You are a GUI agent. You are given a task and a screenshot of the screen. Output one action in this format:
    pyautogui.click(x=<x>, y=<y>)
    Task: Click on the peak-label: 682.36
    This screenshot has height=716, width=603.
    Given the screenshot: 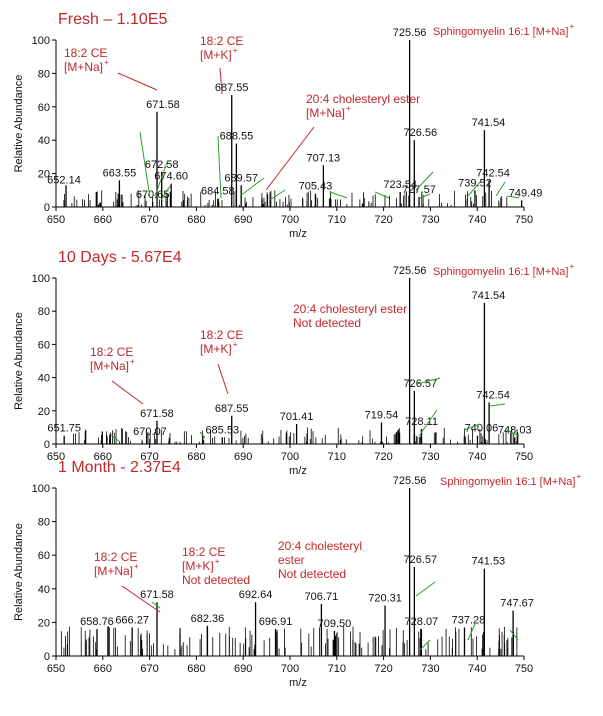 What is the action you would take?
    pyautogui.click(x=208, y=619)
    